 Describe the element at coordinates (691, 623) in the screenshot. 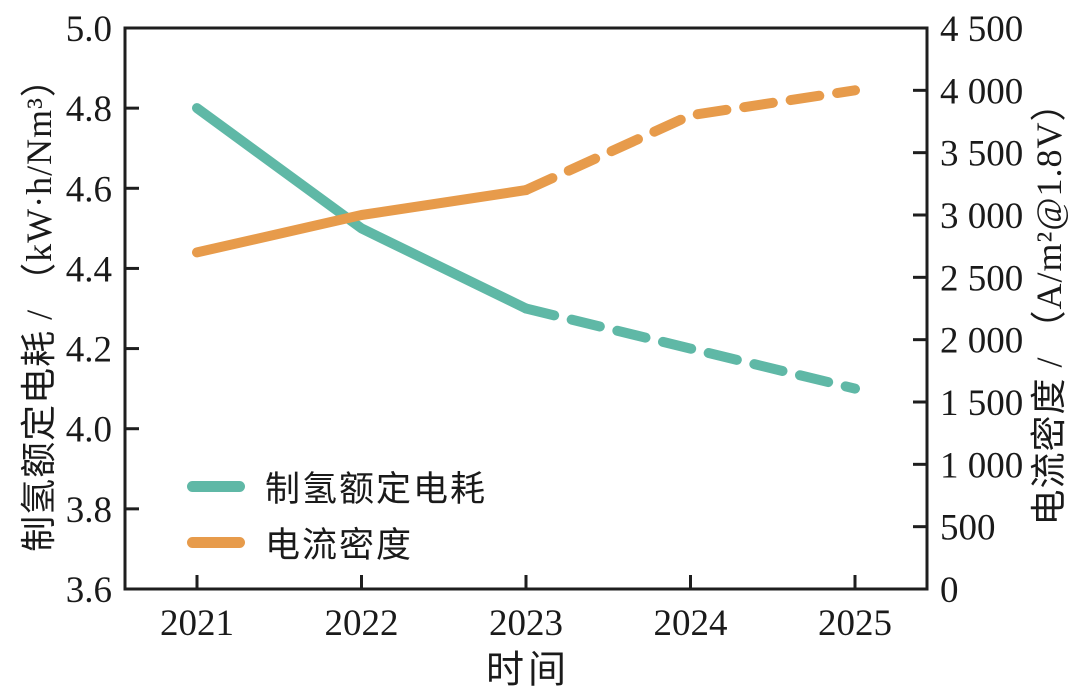

I see `x-tick-label: 2024` at that location.